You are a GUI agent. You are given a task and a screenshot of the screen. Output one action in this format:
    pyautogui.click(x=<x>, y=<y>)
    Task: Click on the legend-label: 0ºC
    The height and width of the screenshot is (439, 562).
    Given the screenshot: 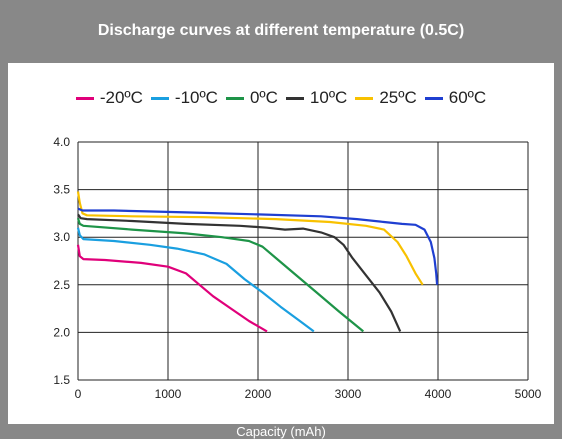 What is the action you would take?
    pyautogui.click(x=263, y=97)
    